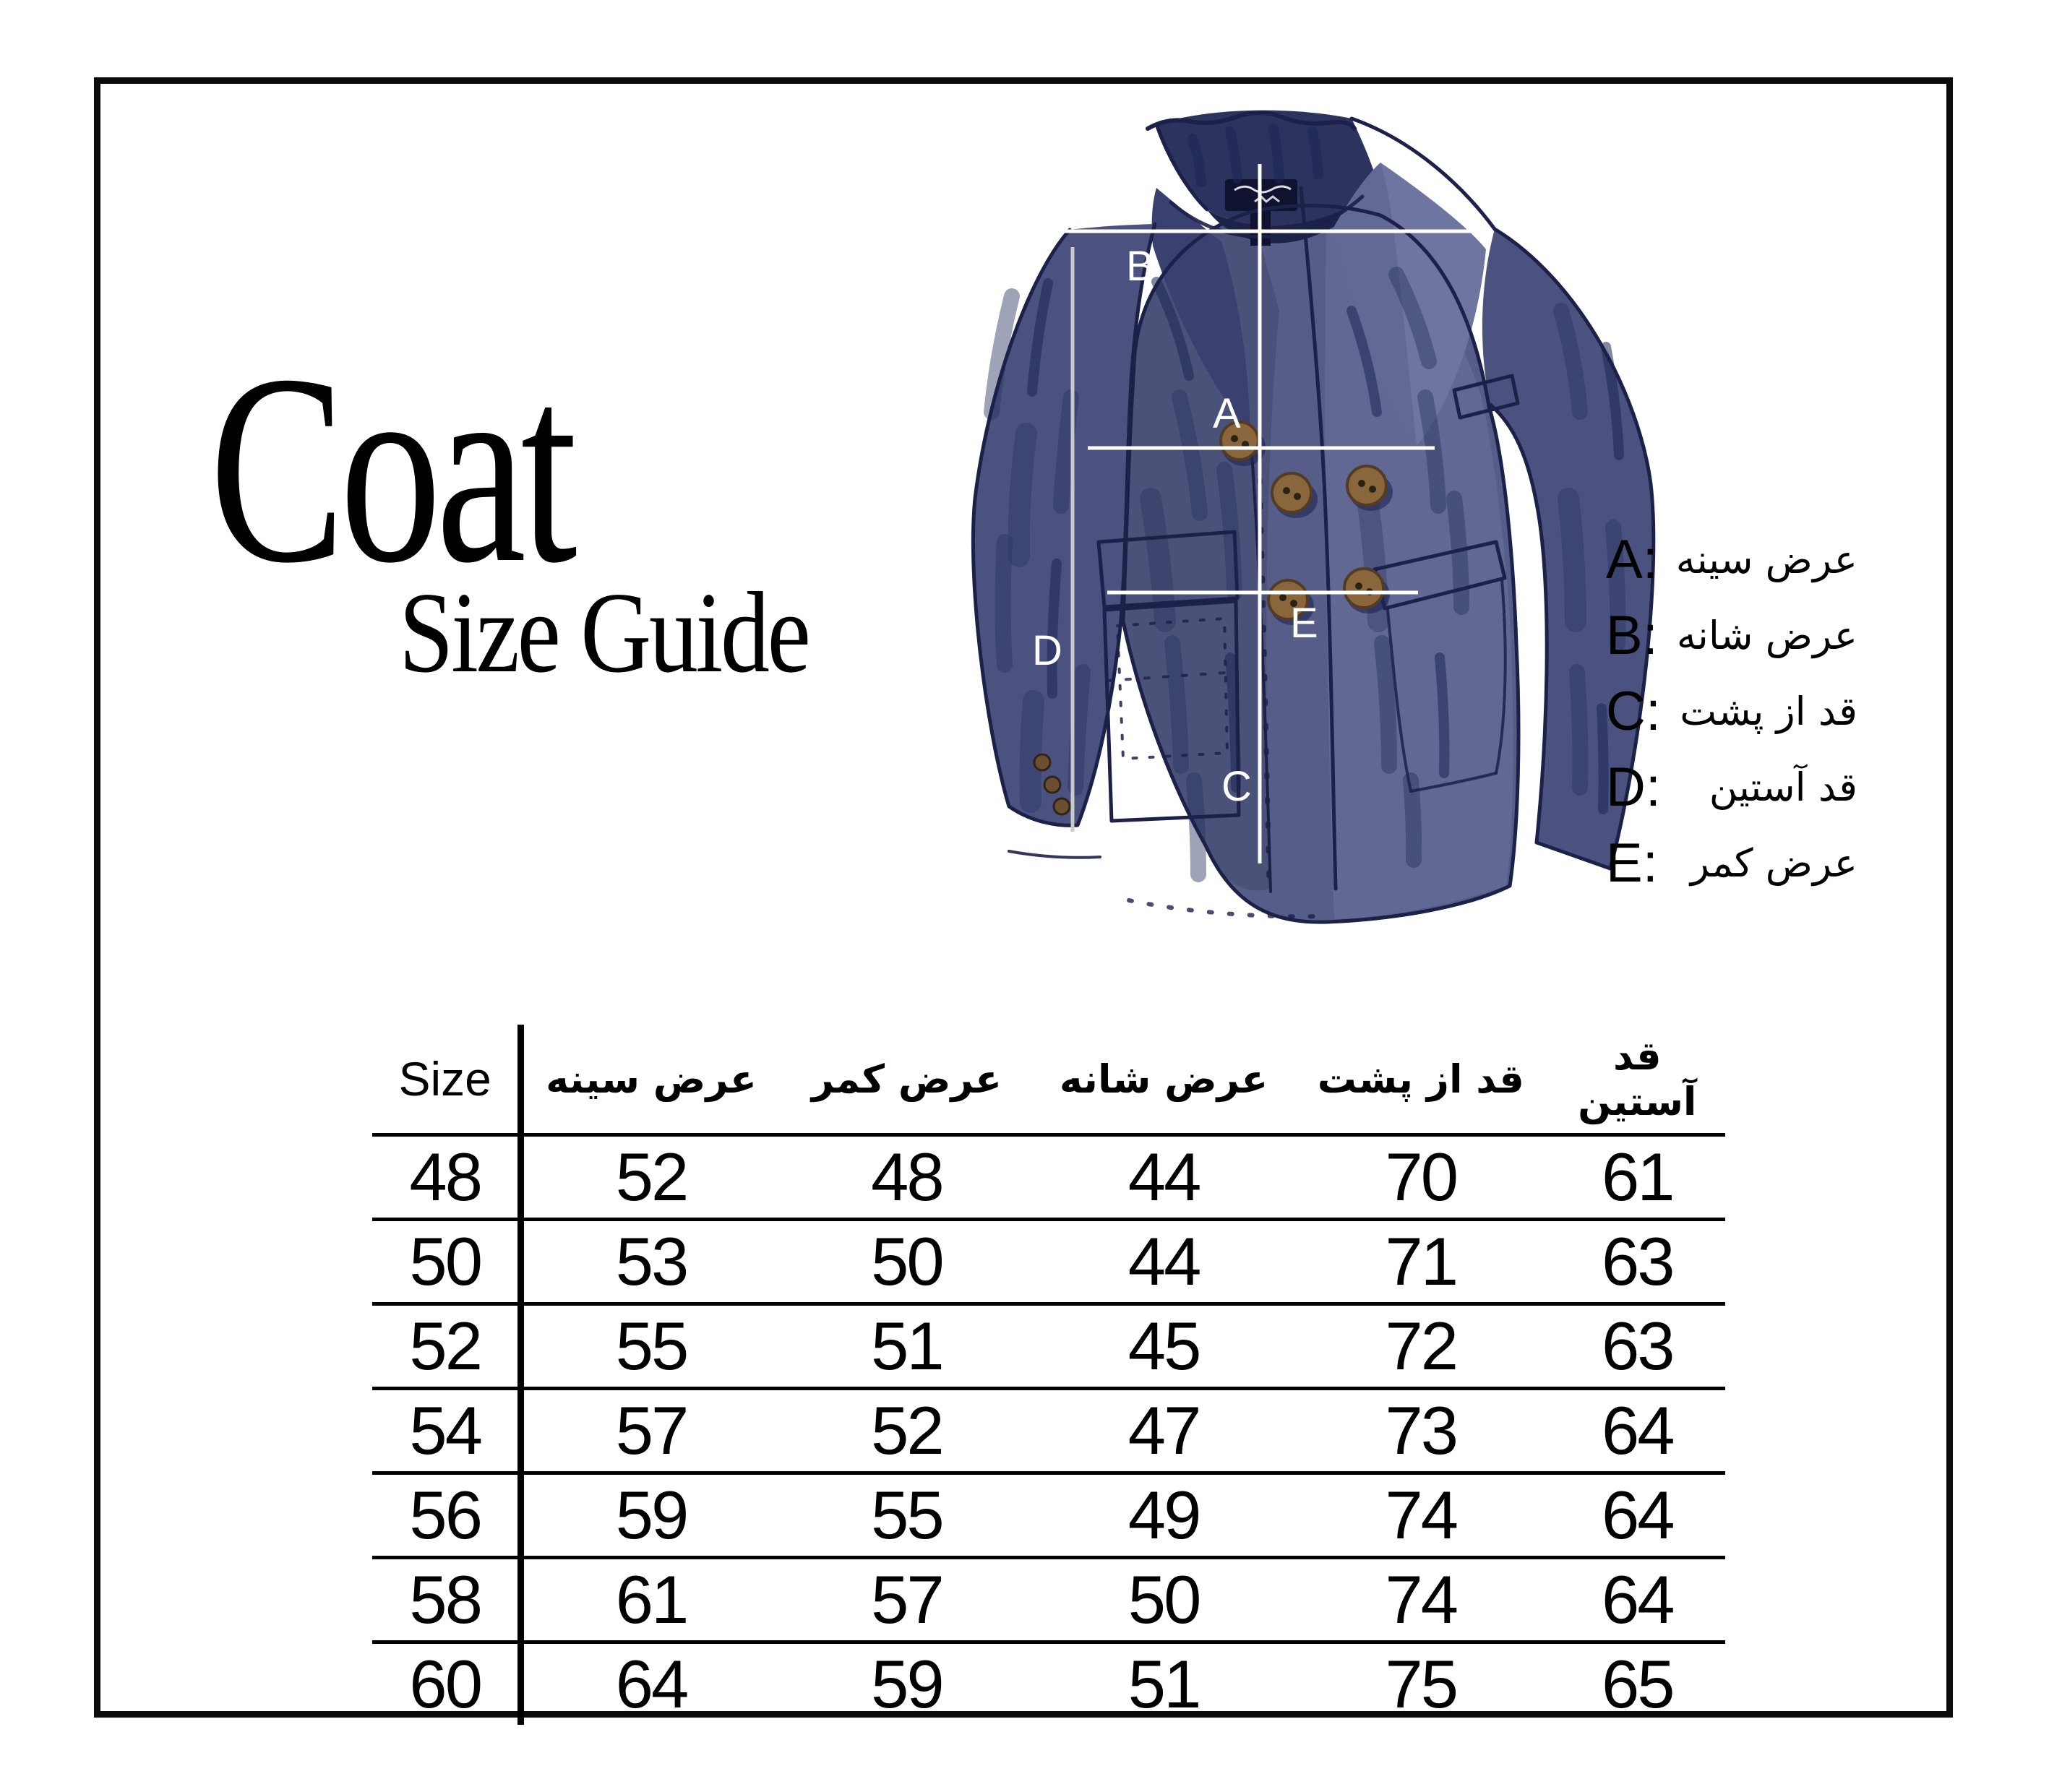  I want to click on table-row: 52 55 51 45 72 63, so click(1048, 1347).